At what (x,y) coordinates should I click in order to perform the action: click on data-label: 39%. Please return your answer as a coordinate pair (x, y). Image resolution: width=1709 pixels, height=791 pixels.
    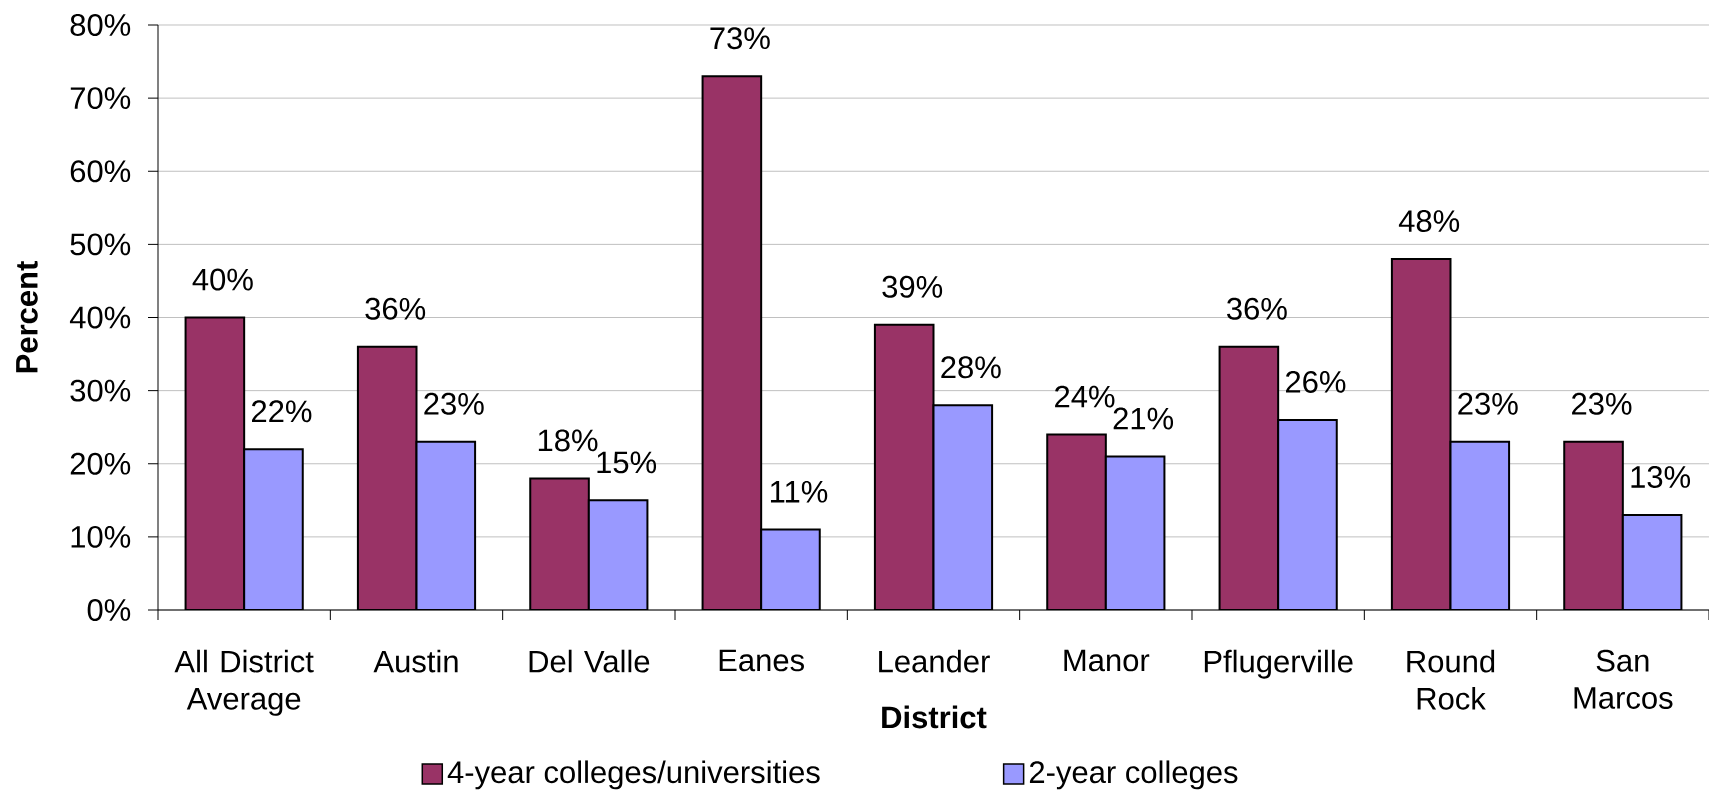
    Looking at the image, I should click on (912, 286).